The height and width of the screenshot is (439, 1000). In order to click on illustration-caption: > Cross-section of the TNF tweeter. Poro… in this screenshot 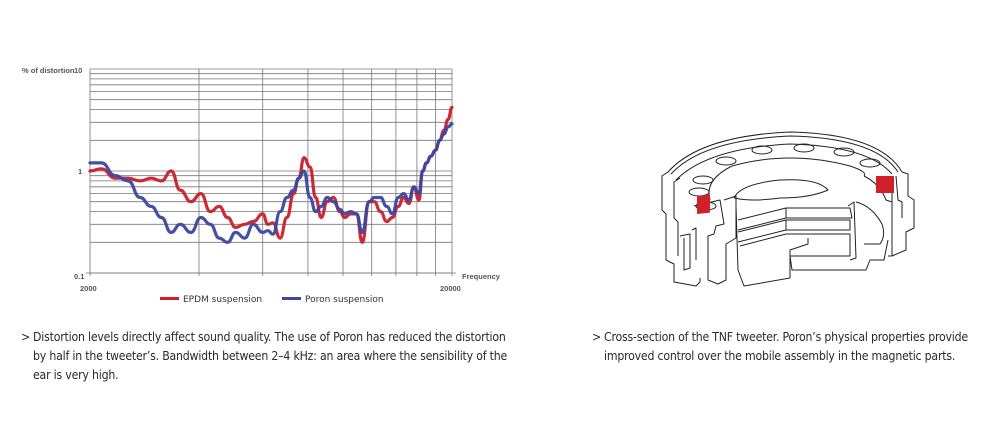, I will do `click(796, 347)`.